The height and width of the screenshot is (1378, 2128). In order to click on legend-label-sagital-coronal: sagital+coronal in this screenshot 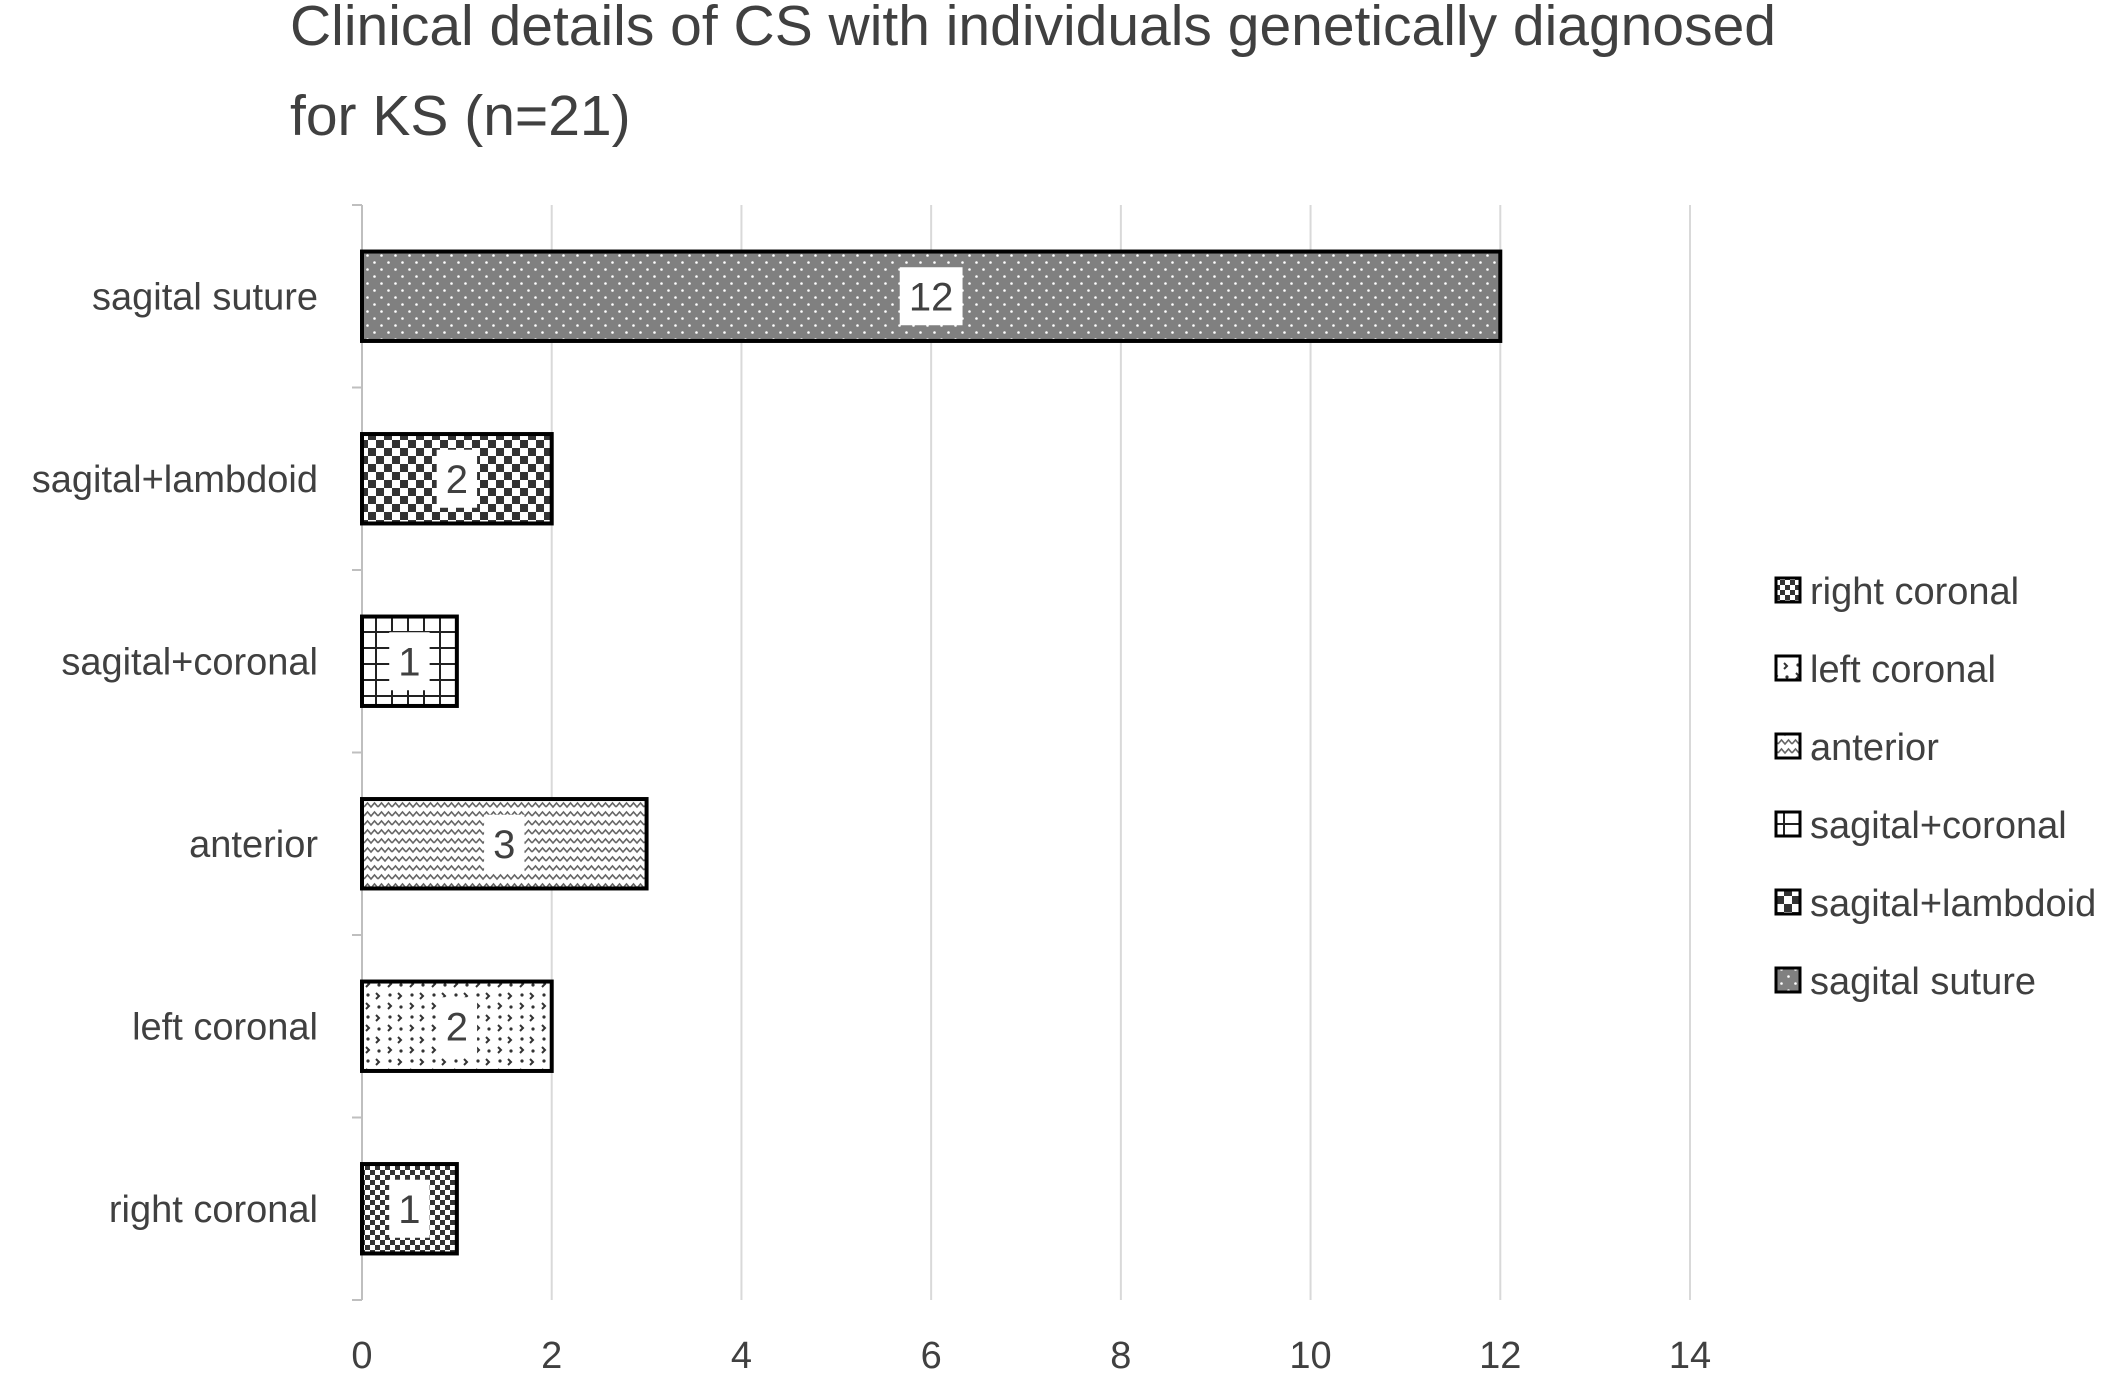, I will do `click(1938, 826)`.